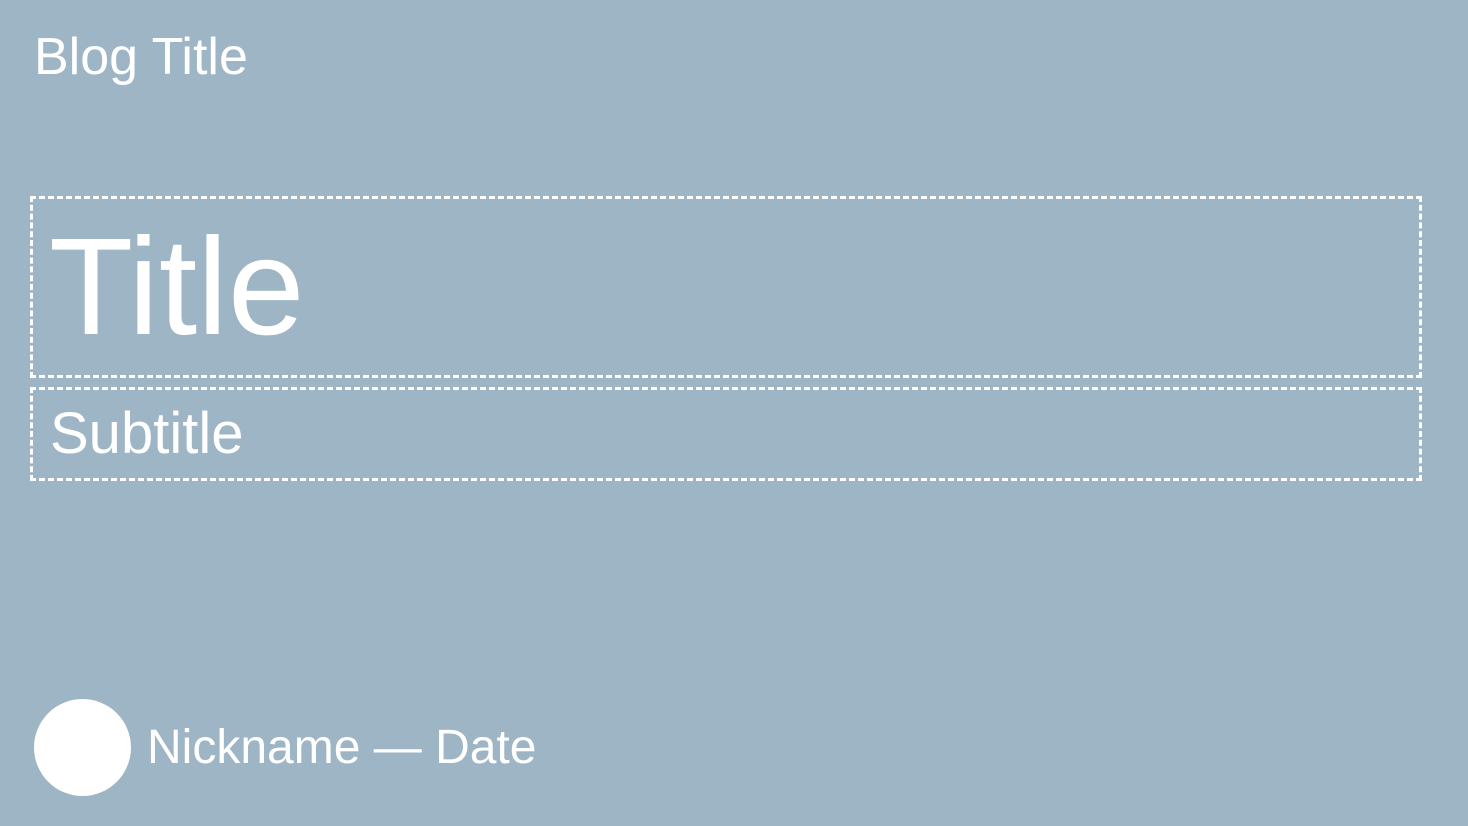  I want to click on post-title-text: Title, so click(177, 287).